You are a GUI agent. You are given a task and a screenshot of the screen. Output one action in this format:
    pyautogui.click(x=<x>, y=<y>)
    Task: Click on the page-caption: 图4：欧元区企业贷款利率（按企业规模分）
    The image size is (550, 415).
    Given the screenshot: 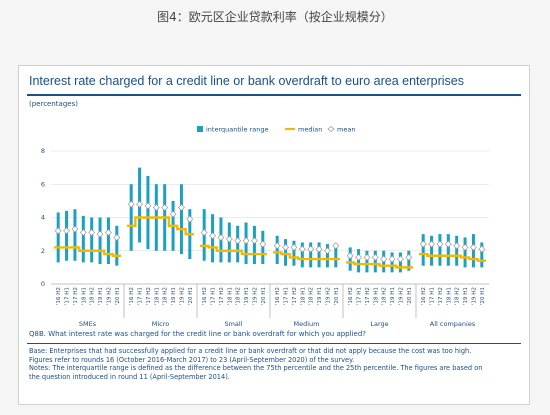 What is the action you would take?
    pyautogui.click(x=275, y=17)
    